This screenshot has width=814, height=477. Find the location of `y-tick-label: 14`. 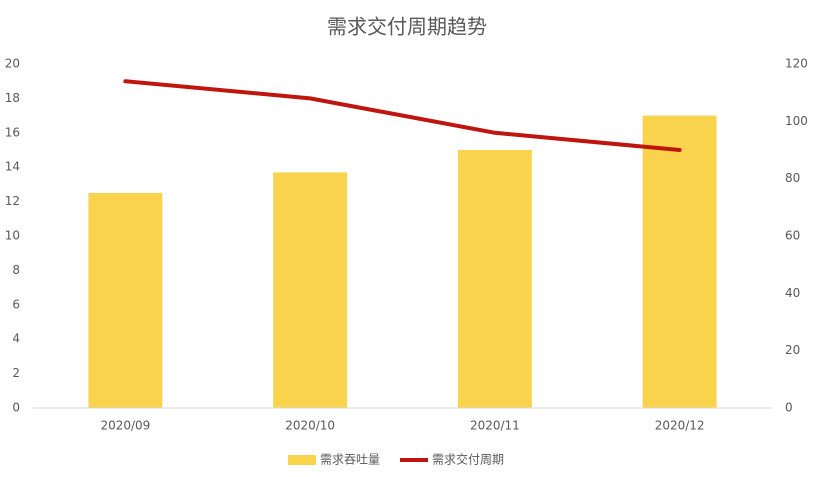

y-tick-label: 14 is located at coordinates (12, 167).